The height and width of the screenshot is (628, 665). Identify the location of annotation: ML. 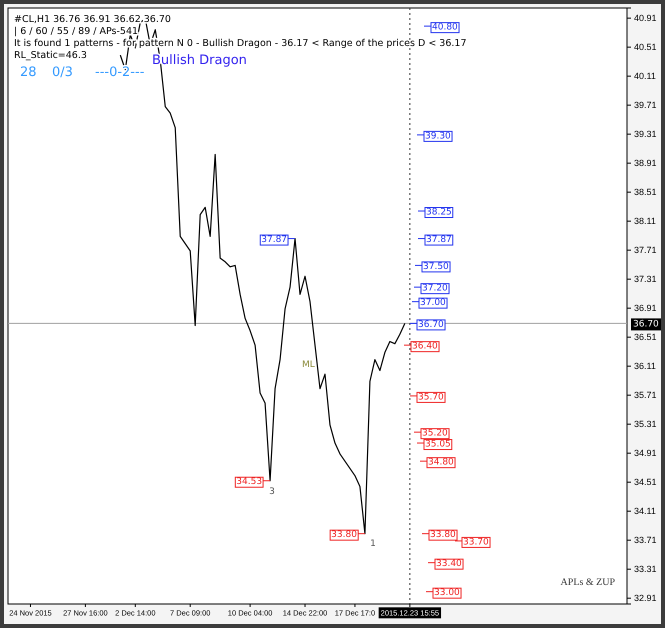
(308, 365).